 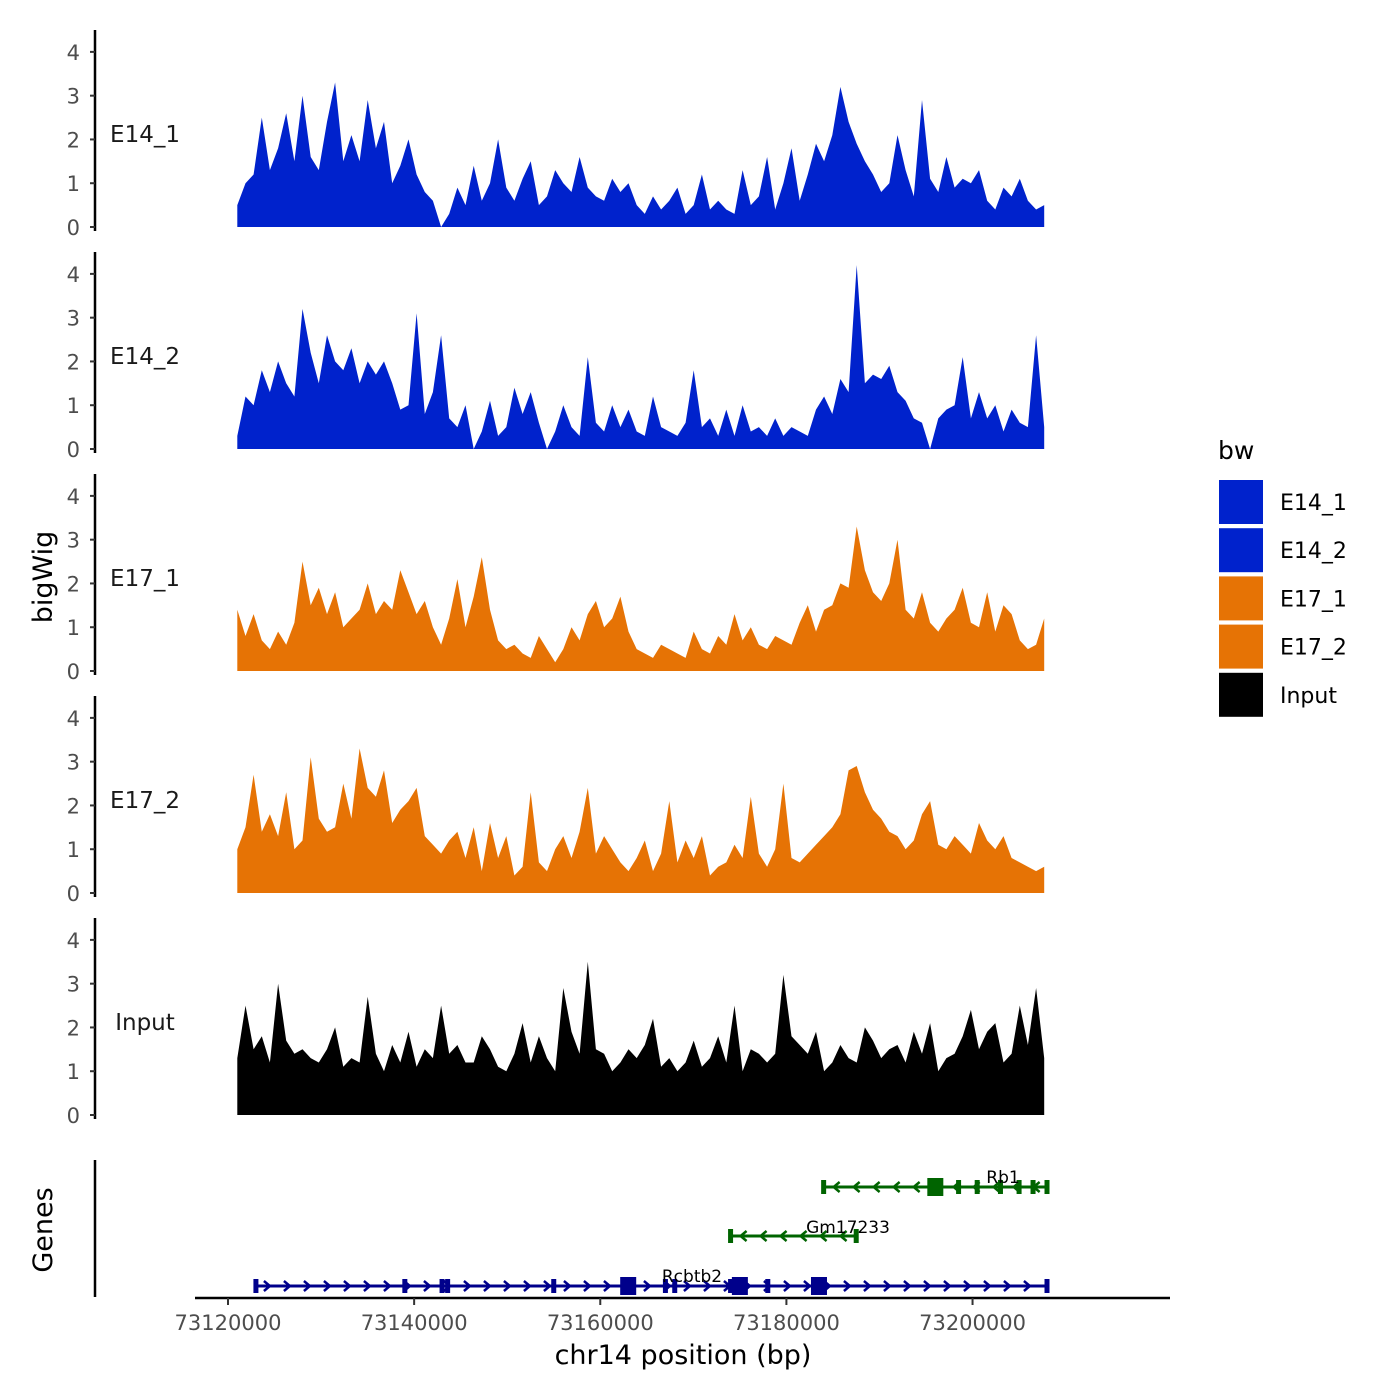 I want to click on x-tick-label: 73180000, so click(x=786, y=1323).